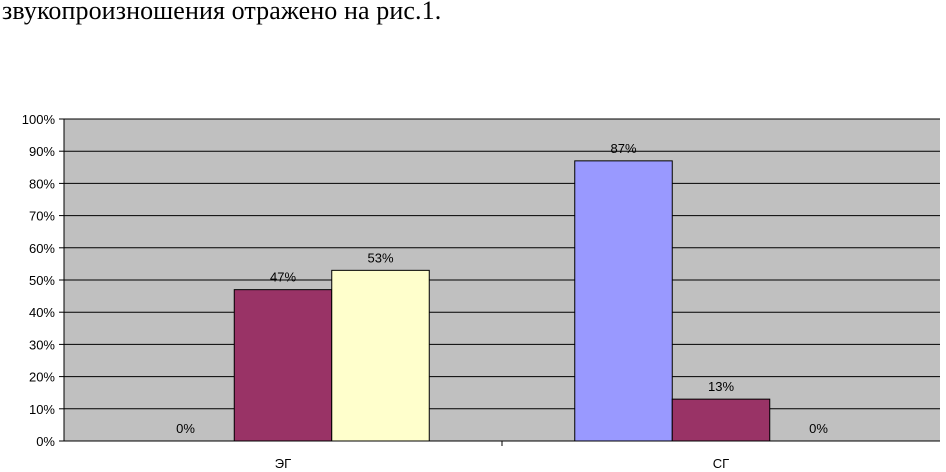 Image resolution: width=946 pixels, height=472 pixels. I want to click on y-tick-label: 80%, so click(42, 183).